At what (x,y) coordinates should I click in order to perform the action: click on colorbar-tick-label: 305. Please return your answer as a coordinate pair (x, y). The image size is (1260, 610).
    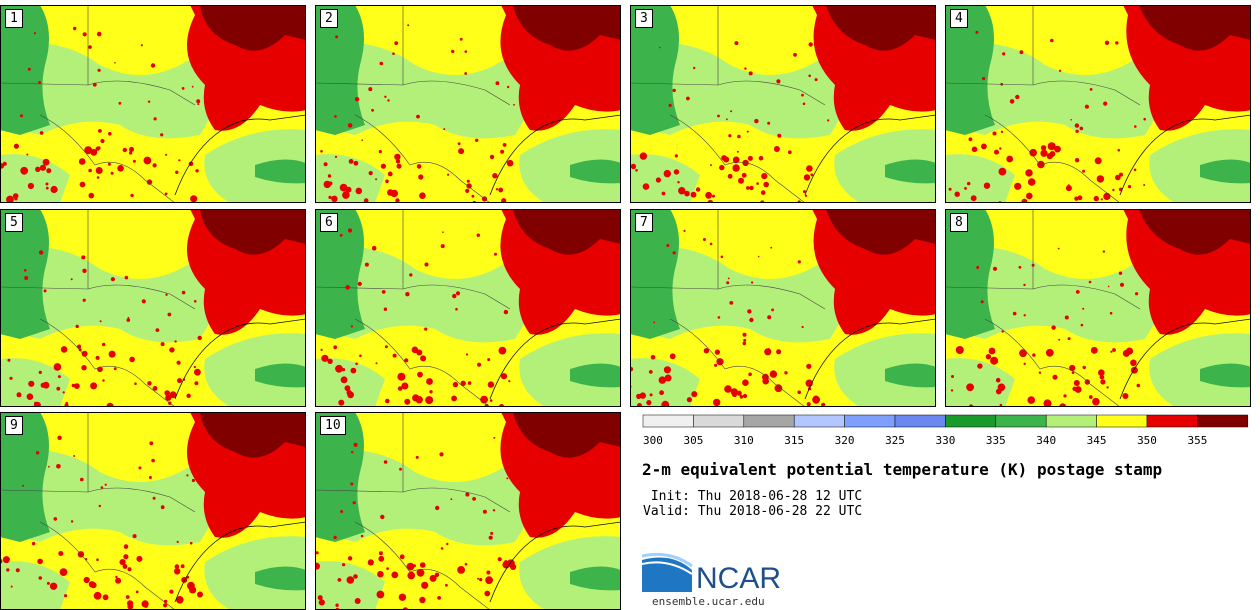
    Looking at the image, I should click on (693, 440).